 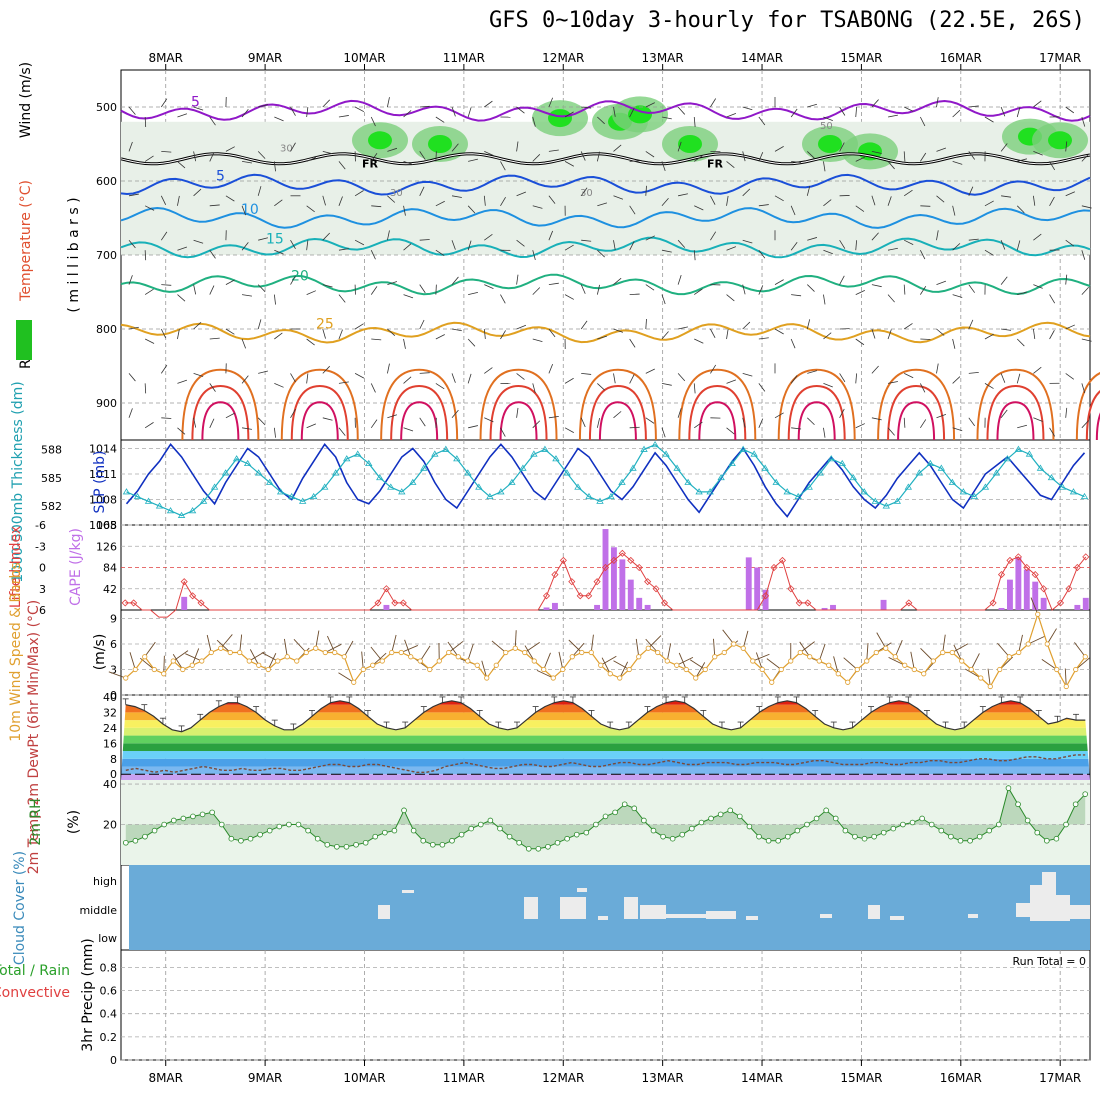 What do you see at coordinates (605, 480) in the screenshot?
I see `thickness-line` at bounding box center [605, 480].